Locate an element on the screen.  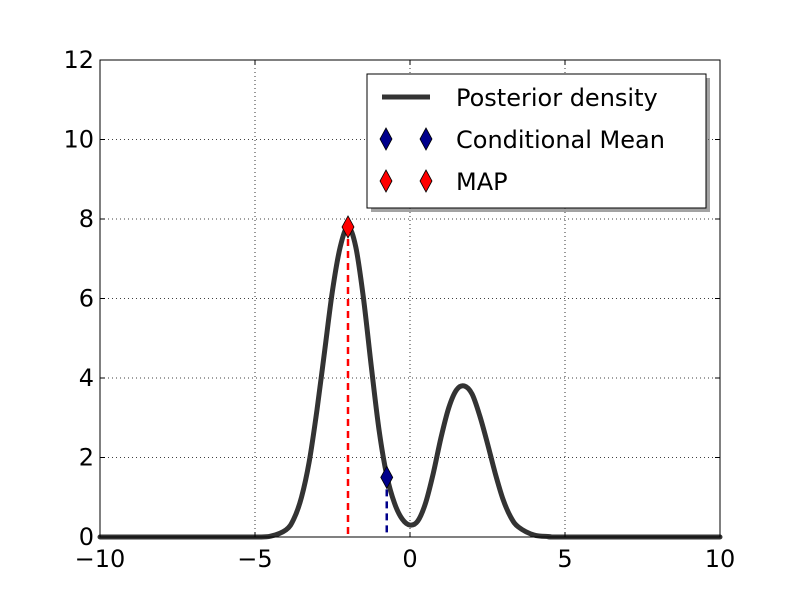
x-tick-labels: −10 −5 0 5 10 is located at coordinates (405, 559).